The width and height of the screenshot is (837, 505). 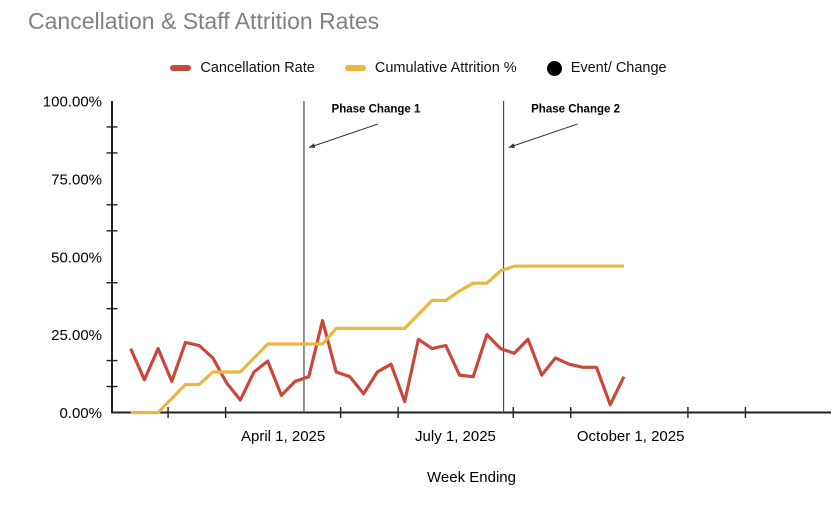 What do you see at coordinates (554, 68) in the screenshot?
I see `event-change-swatch-icon` at bounding box center [554, 68].